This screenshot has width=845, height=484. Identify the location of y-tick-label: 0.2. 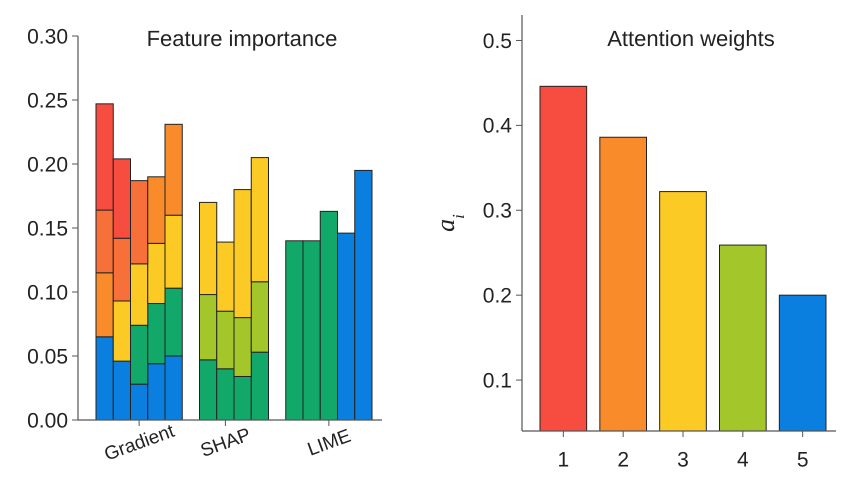
(497, 296).